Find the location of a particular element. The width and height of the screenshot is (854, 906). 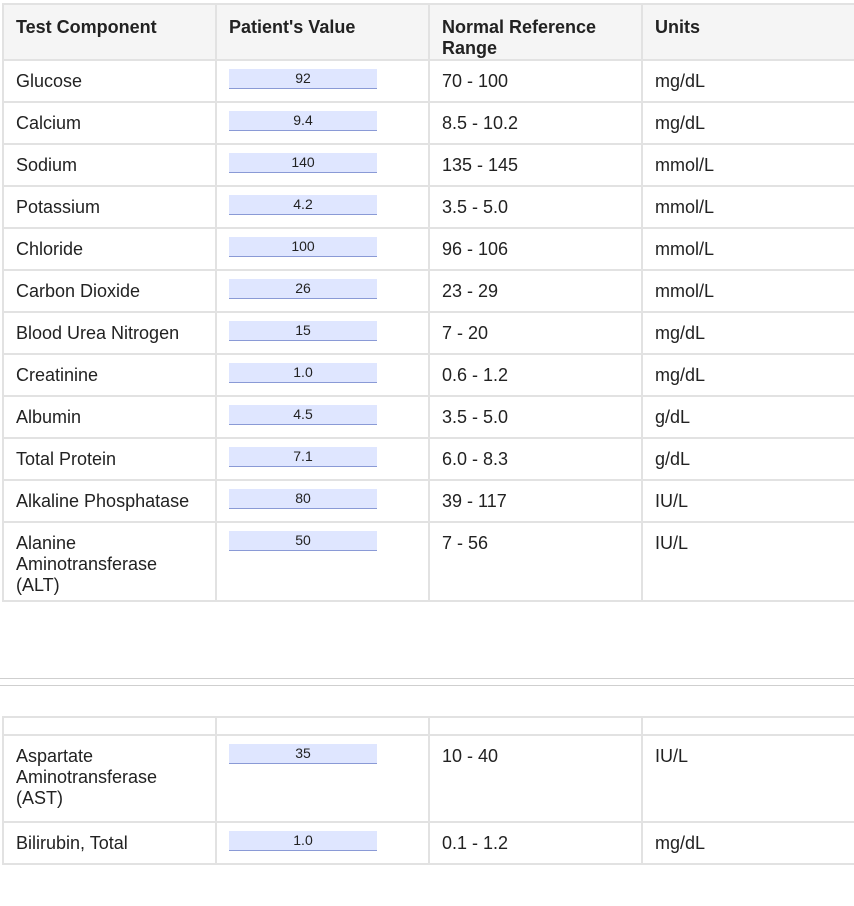

table-row: Glucose 70 - 100 mg/dL is located at coordinates (428, 81).